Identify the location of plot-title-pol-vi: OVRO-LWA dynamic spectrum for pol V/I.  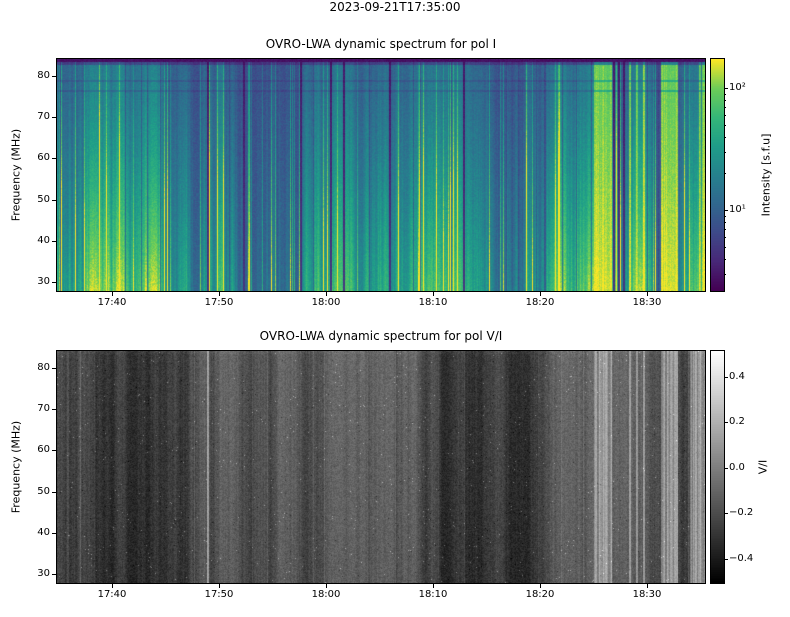
(381, 336).